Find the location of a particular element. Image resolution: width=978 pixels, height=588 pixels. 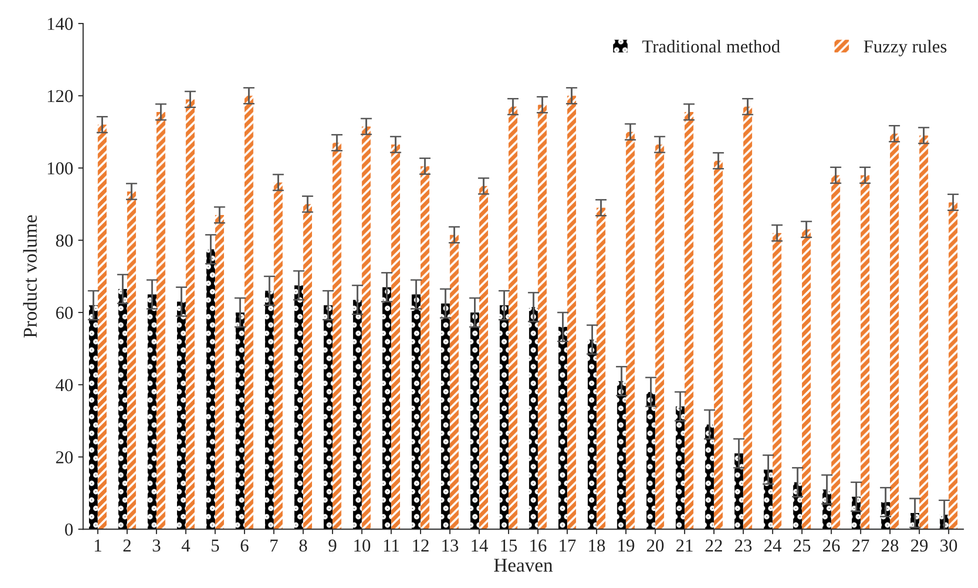

x-tick-label: 12 is located at coordinates (421, 545).